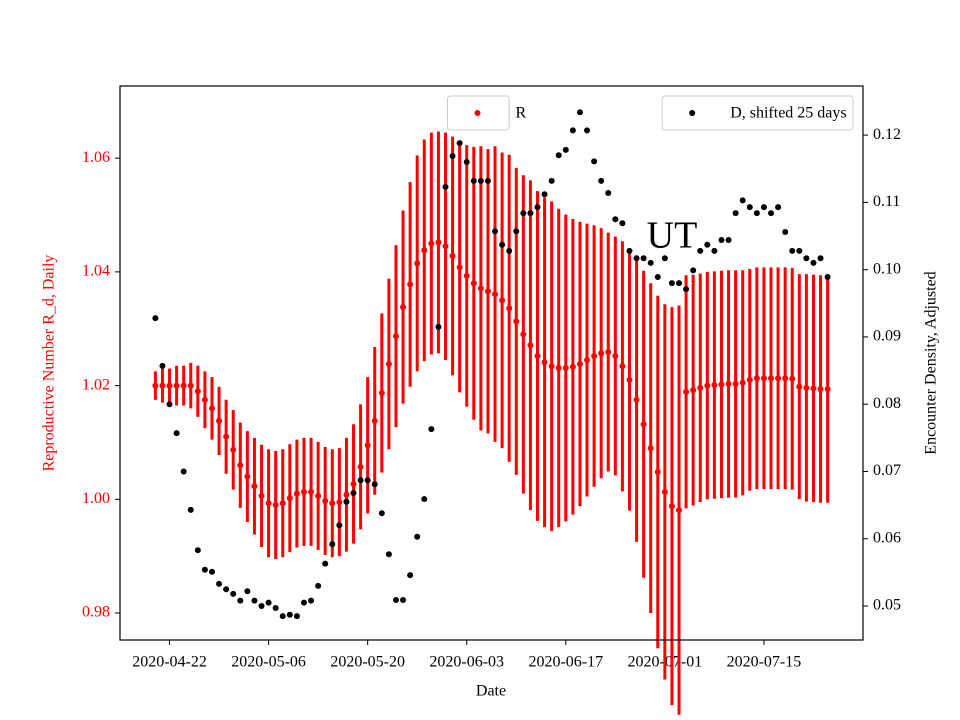 The height and width of the screenshot is (720, 960). Describe the element at coordinates (49, 363) in the screenshot. I see `y-axis-label: Reproductive Number R_d, Daily` at that location.